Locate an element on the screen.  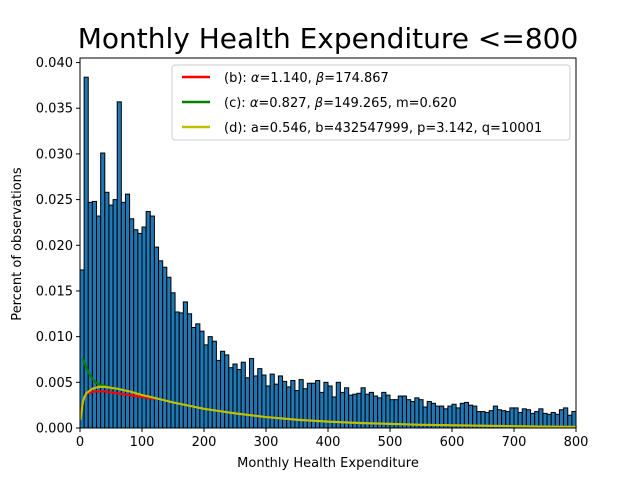
x-tick-label: 800 is located at coordinates (576, 442).